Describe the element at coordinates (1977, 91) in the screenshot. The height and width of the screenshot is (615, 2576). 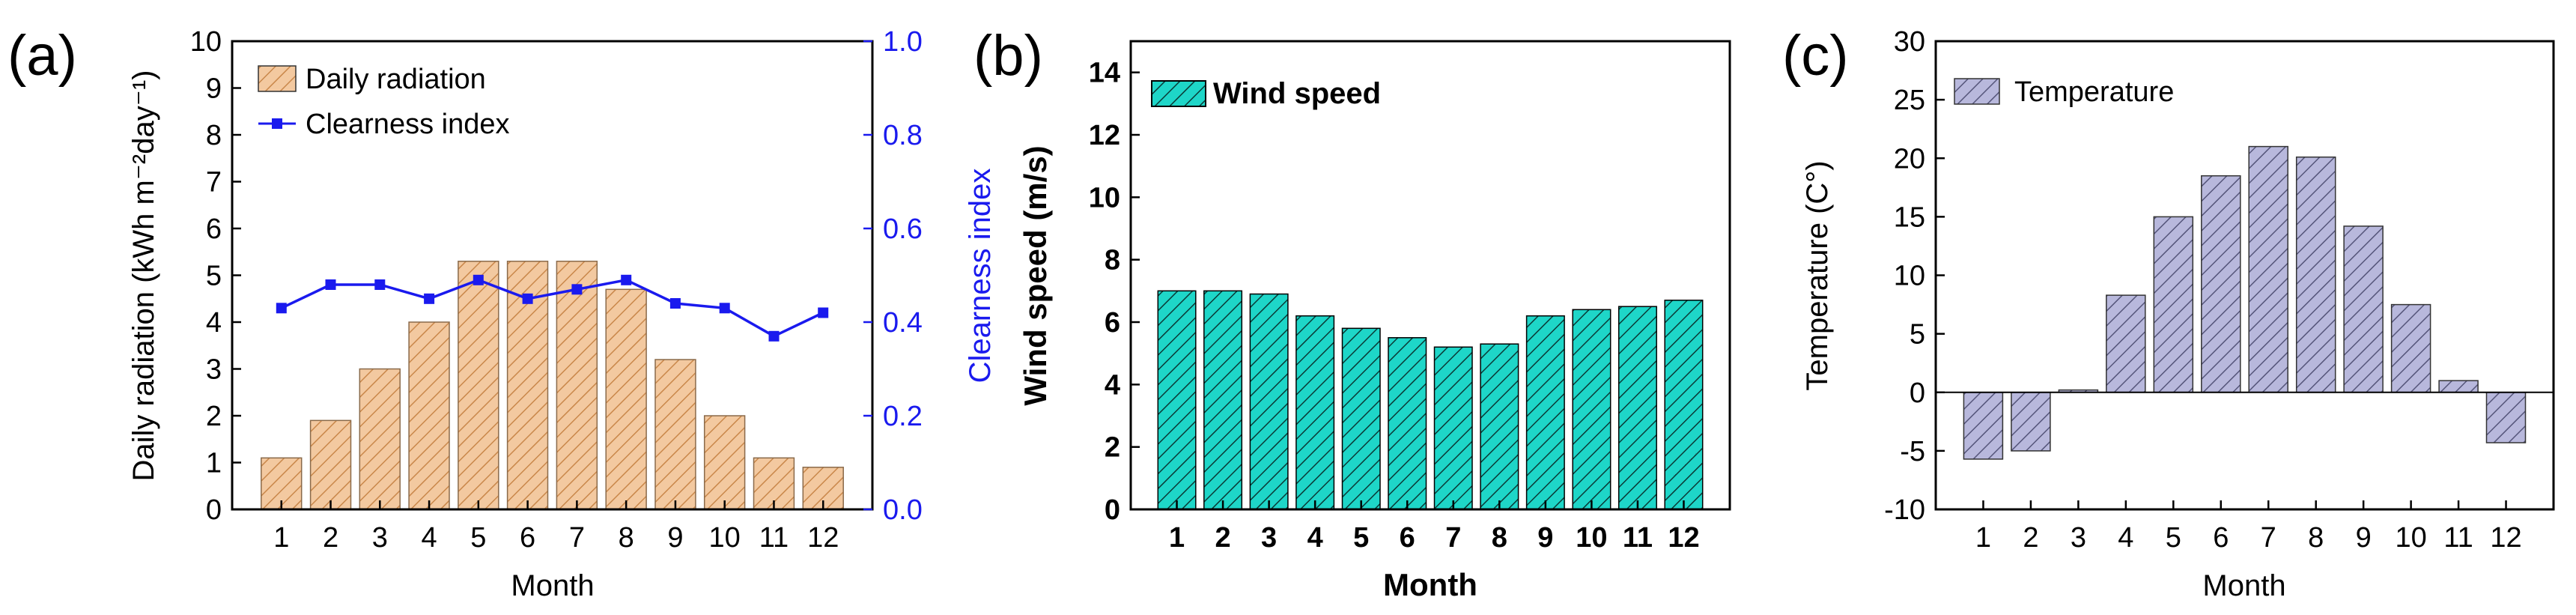
I see `legend-swatch-temperature` at that location.